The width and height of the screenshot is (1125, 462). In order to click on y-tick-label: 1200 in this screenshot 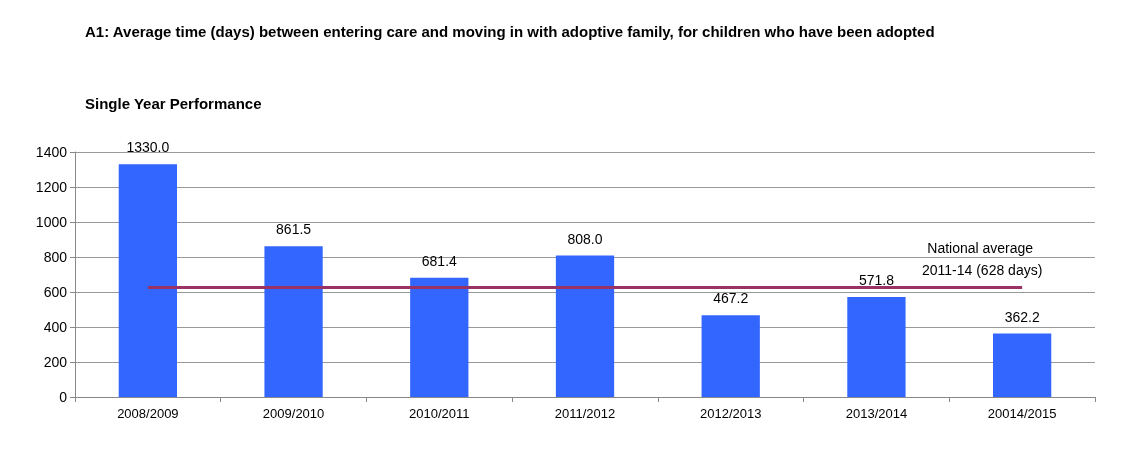, I will do `click(51, 187)`.